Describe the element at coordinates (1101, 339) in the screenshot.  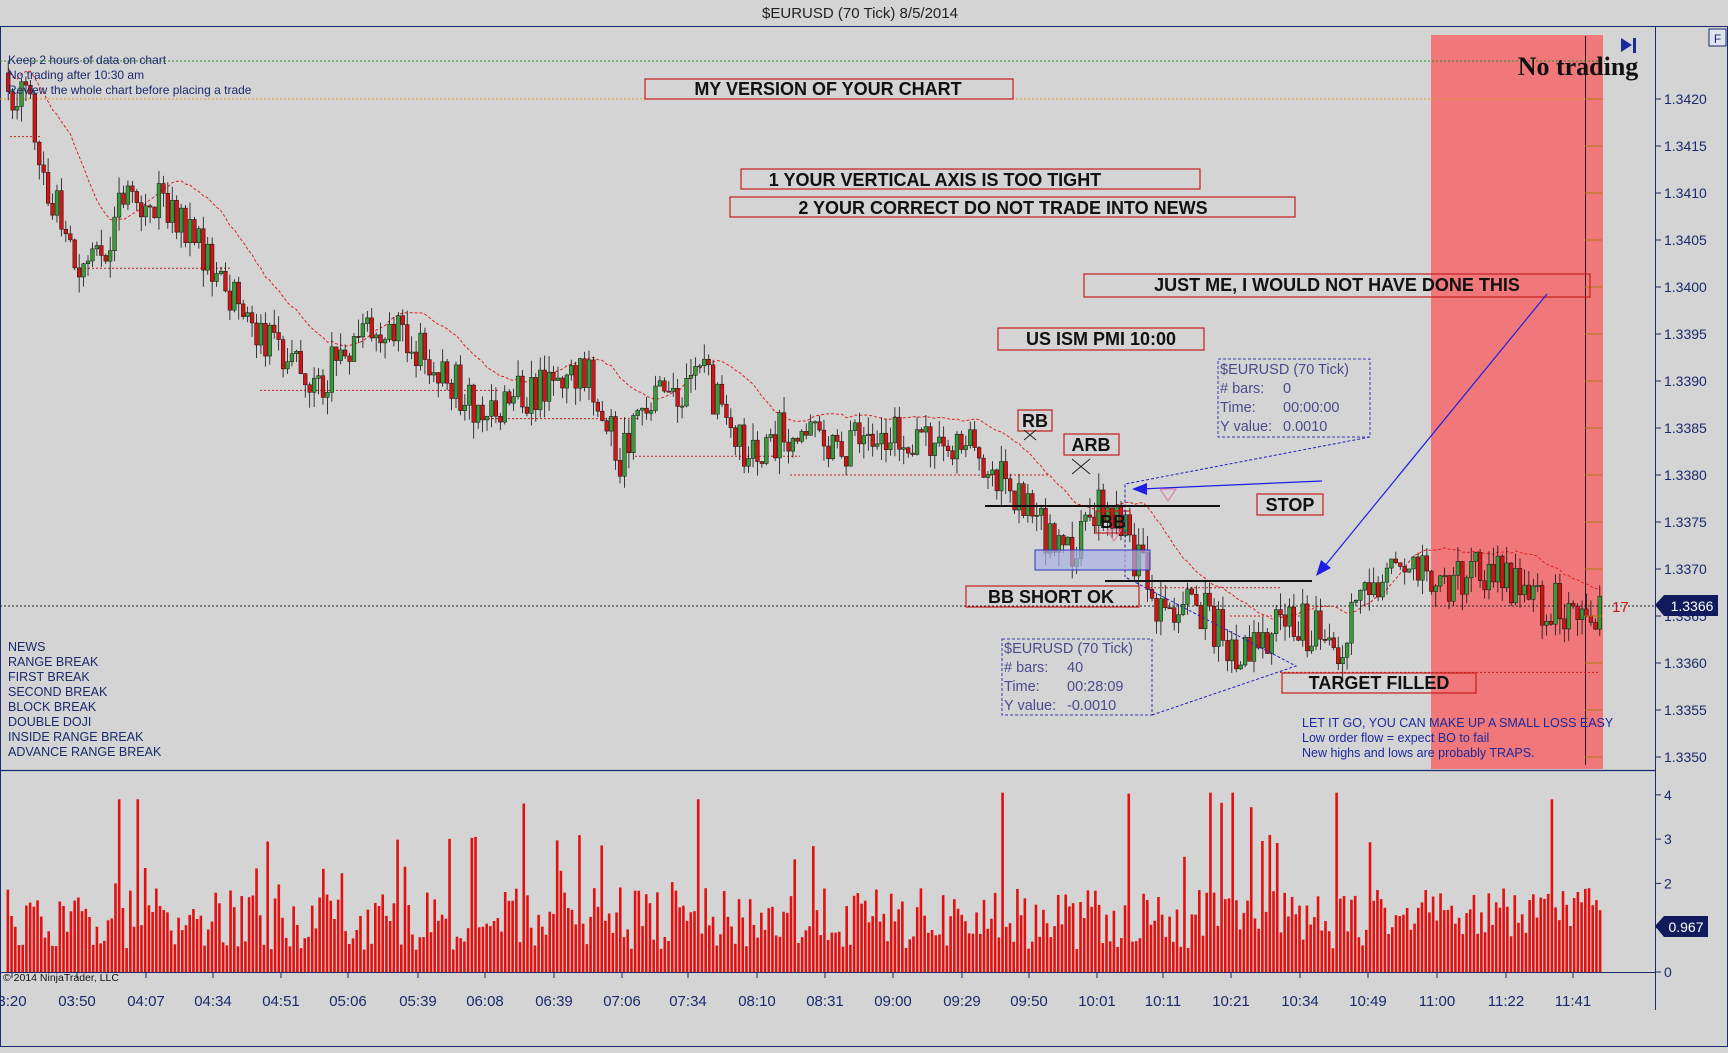
I see `ism-box` at that location.